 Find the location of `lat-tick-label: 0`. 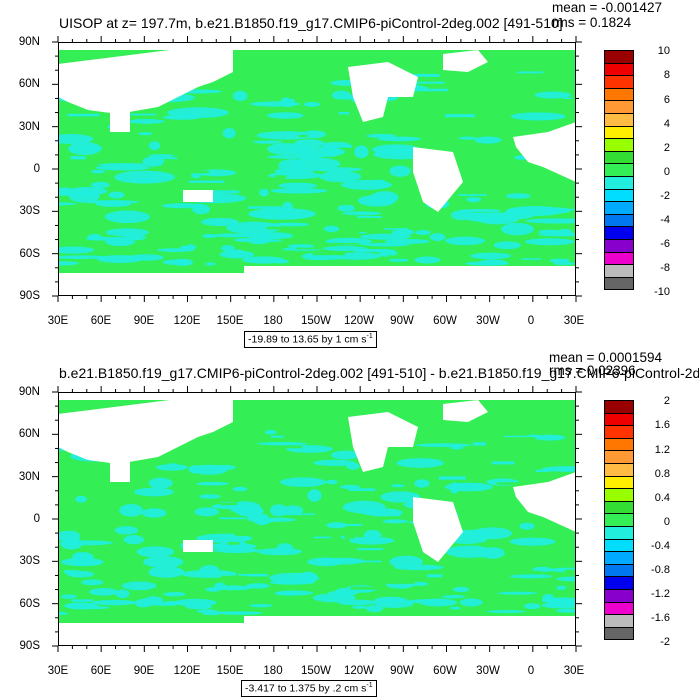

lat-tick-label: 0 is located at coordinates (36, 519).